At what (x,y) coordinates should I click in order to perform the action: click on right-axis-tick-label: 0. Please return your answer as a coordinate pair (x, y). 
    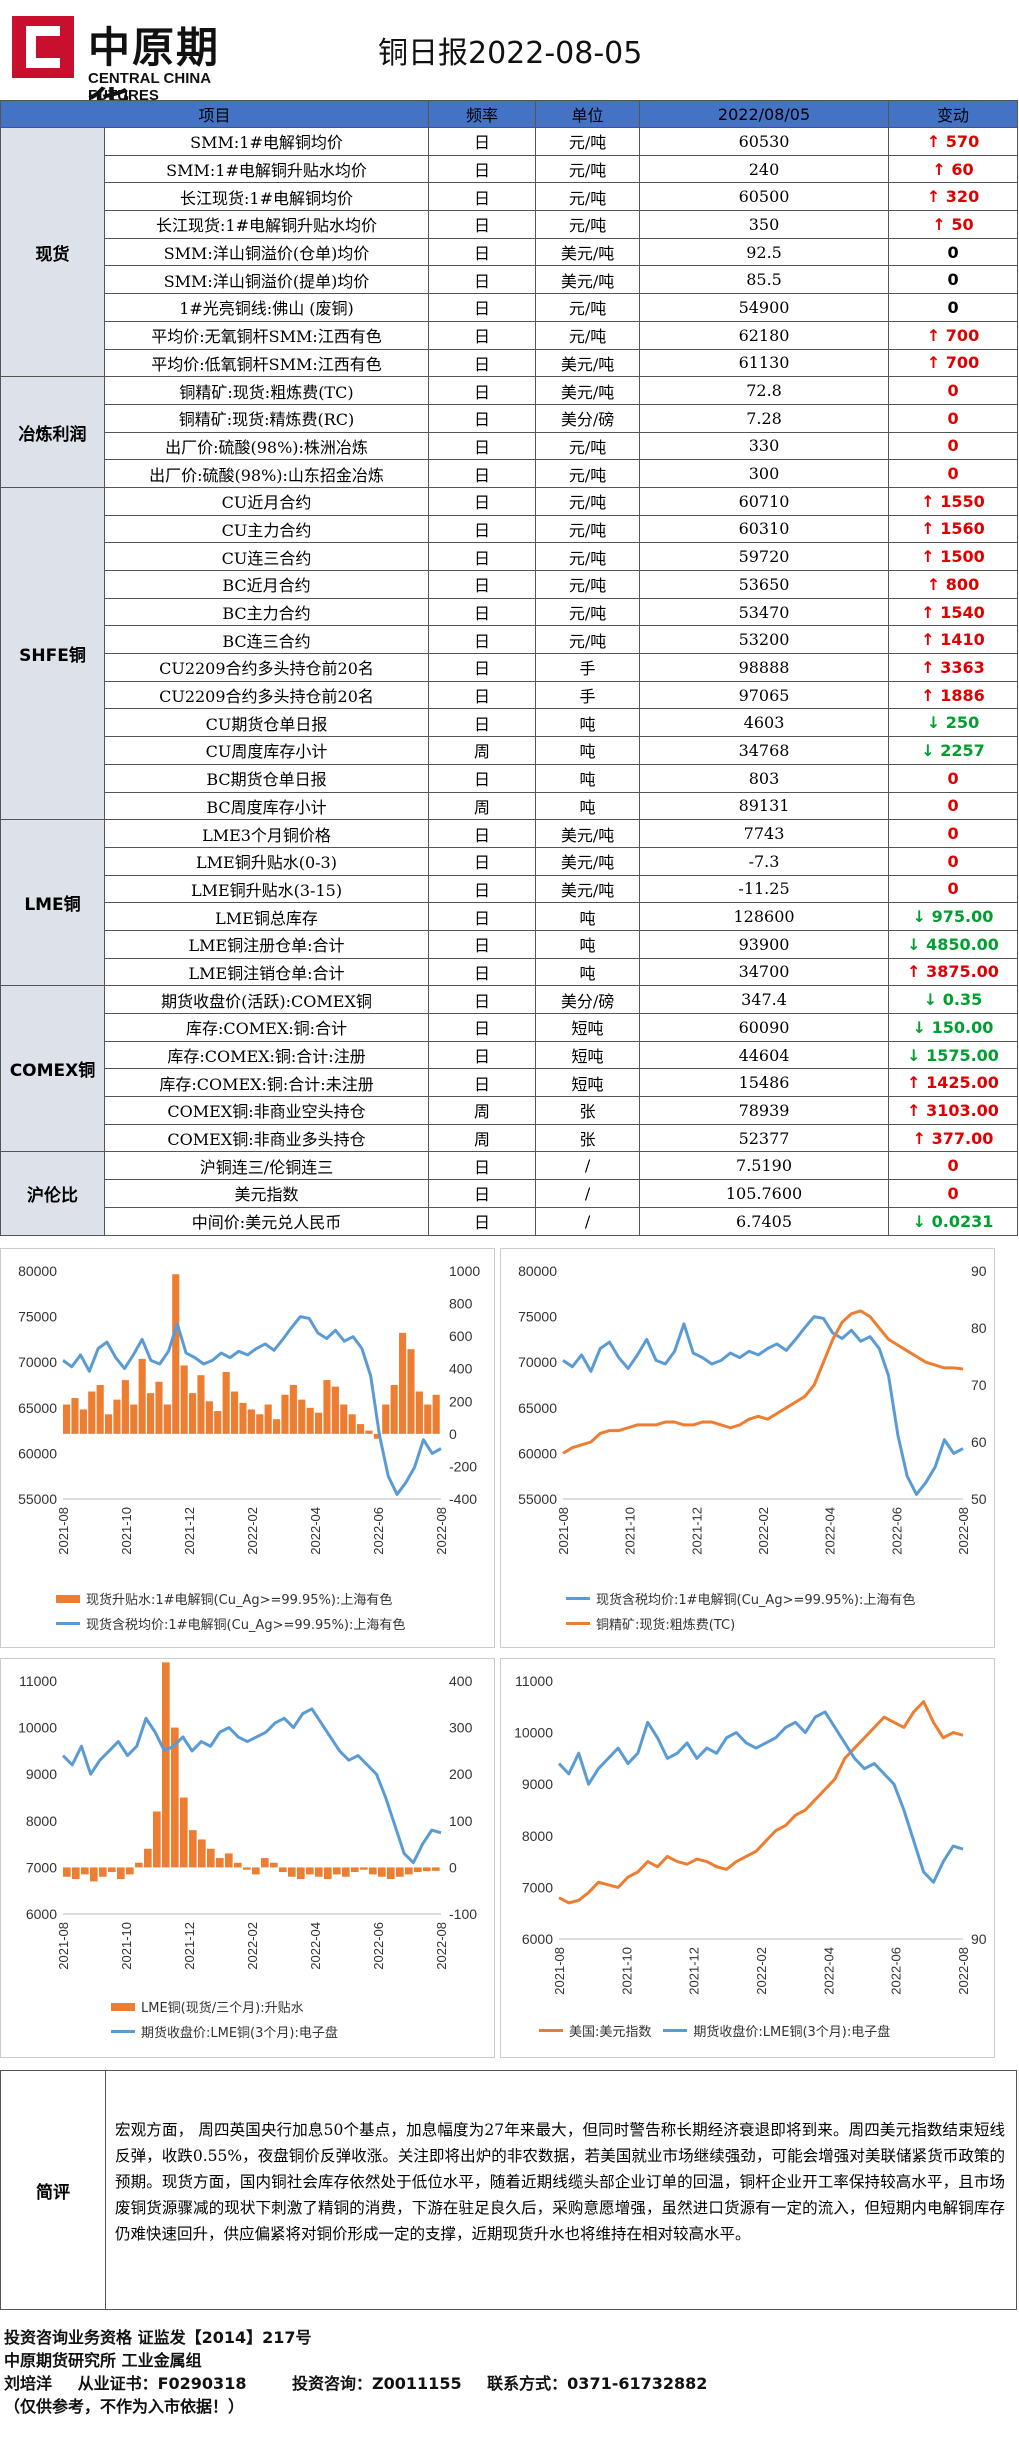
    Looking at the image, I should click on (453, 1867).